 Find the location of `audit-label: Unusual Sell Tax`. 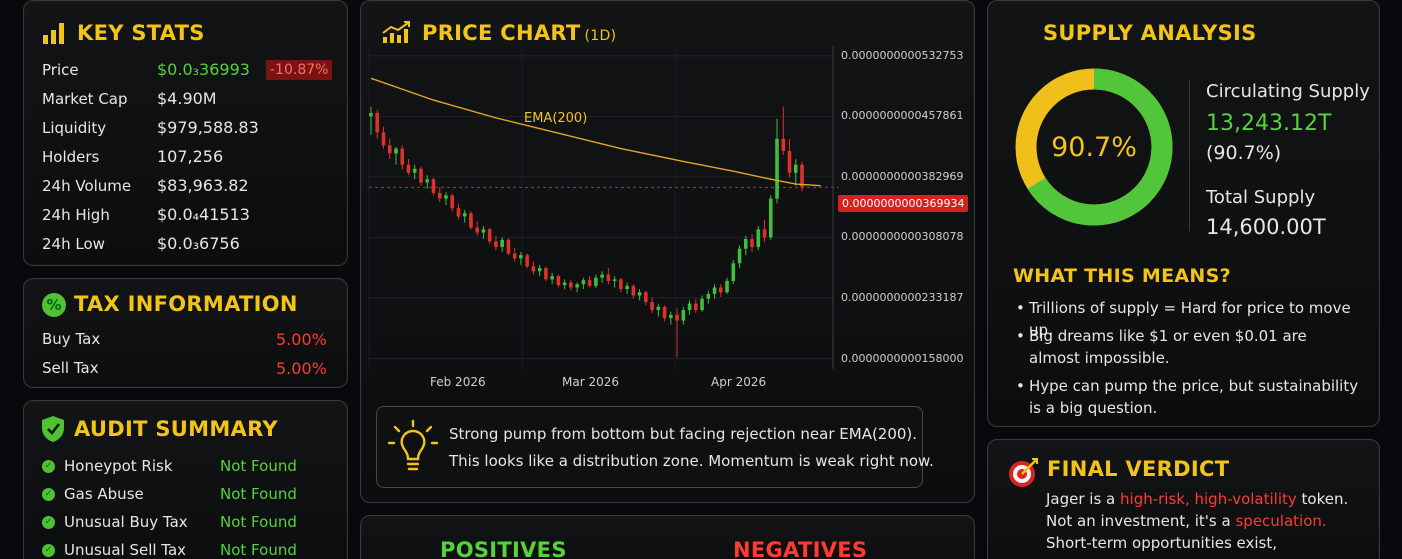

audit-label: Unusual Sell Tax is located at coordinates (125, 550).